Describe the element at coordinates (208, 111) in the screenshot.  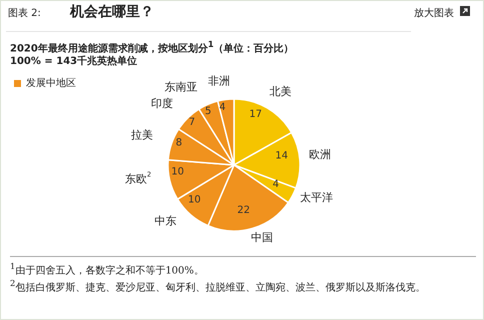
I see `data-label: 5` at that location.